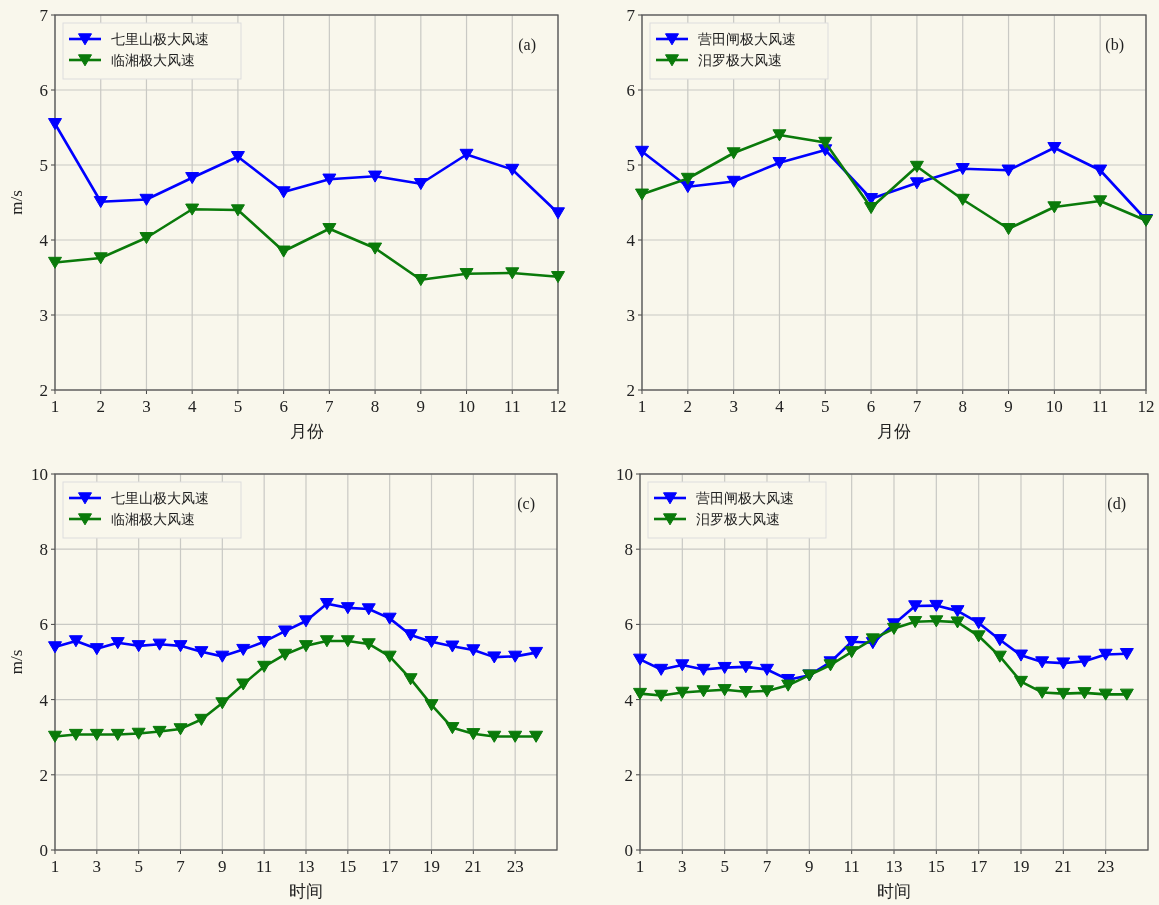 This screenshot has width=1159, height=905. I want to click on annotation: (a), so click(527, 45).